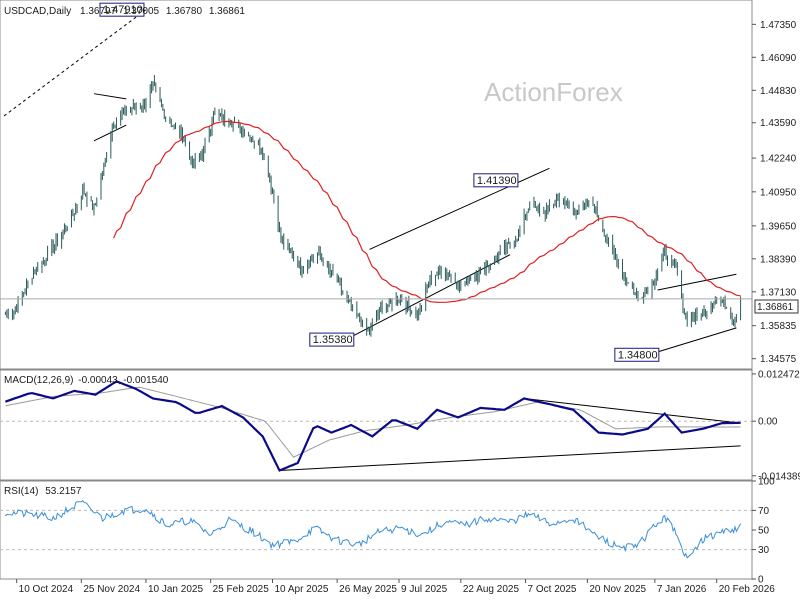 The width and height of the screenshot is (800, 600). Describe the element at coordinates (123, 380) in the screenshot. I see `macd-values: -0.00043, -0.001540` at that location.